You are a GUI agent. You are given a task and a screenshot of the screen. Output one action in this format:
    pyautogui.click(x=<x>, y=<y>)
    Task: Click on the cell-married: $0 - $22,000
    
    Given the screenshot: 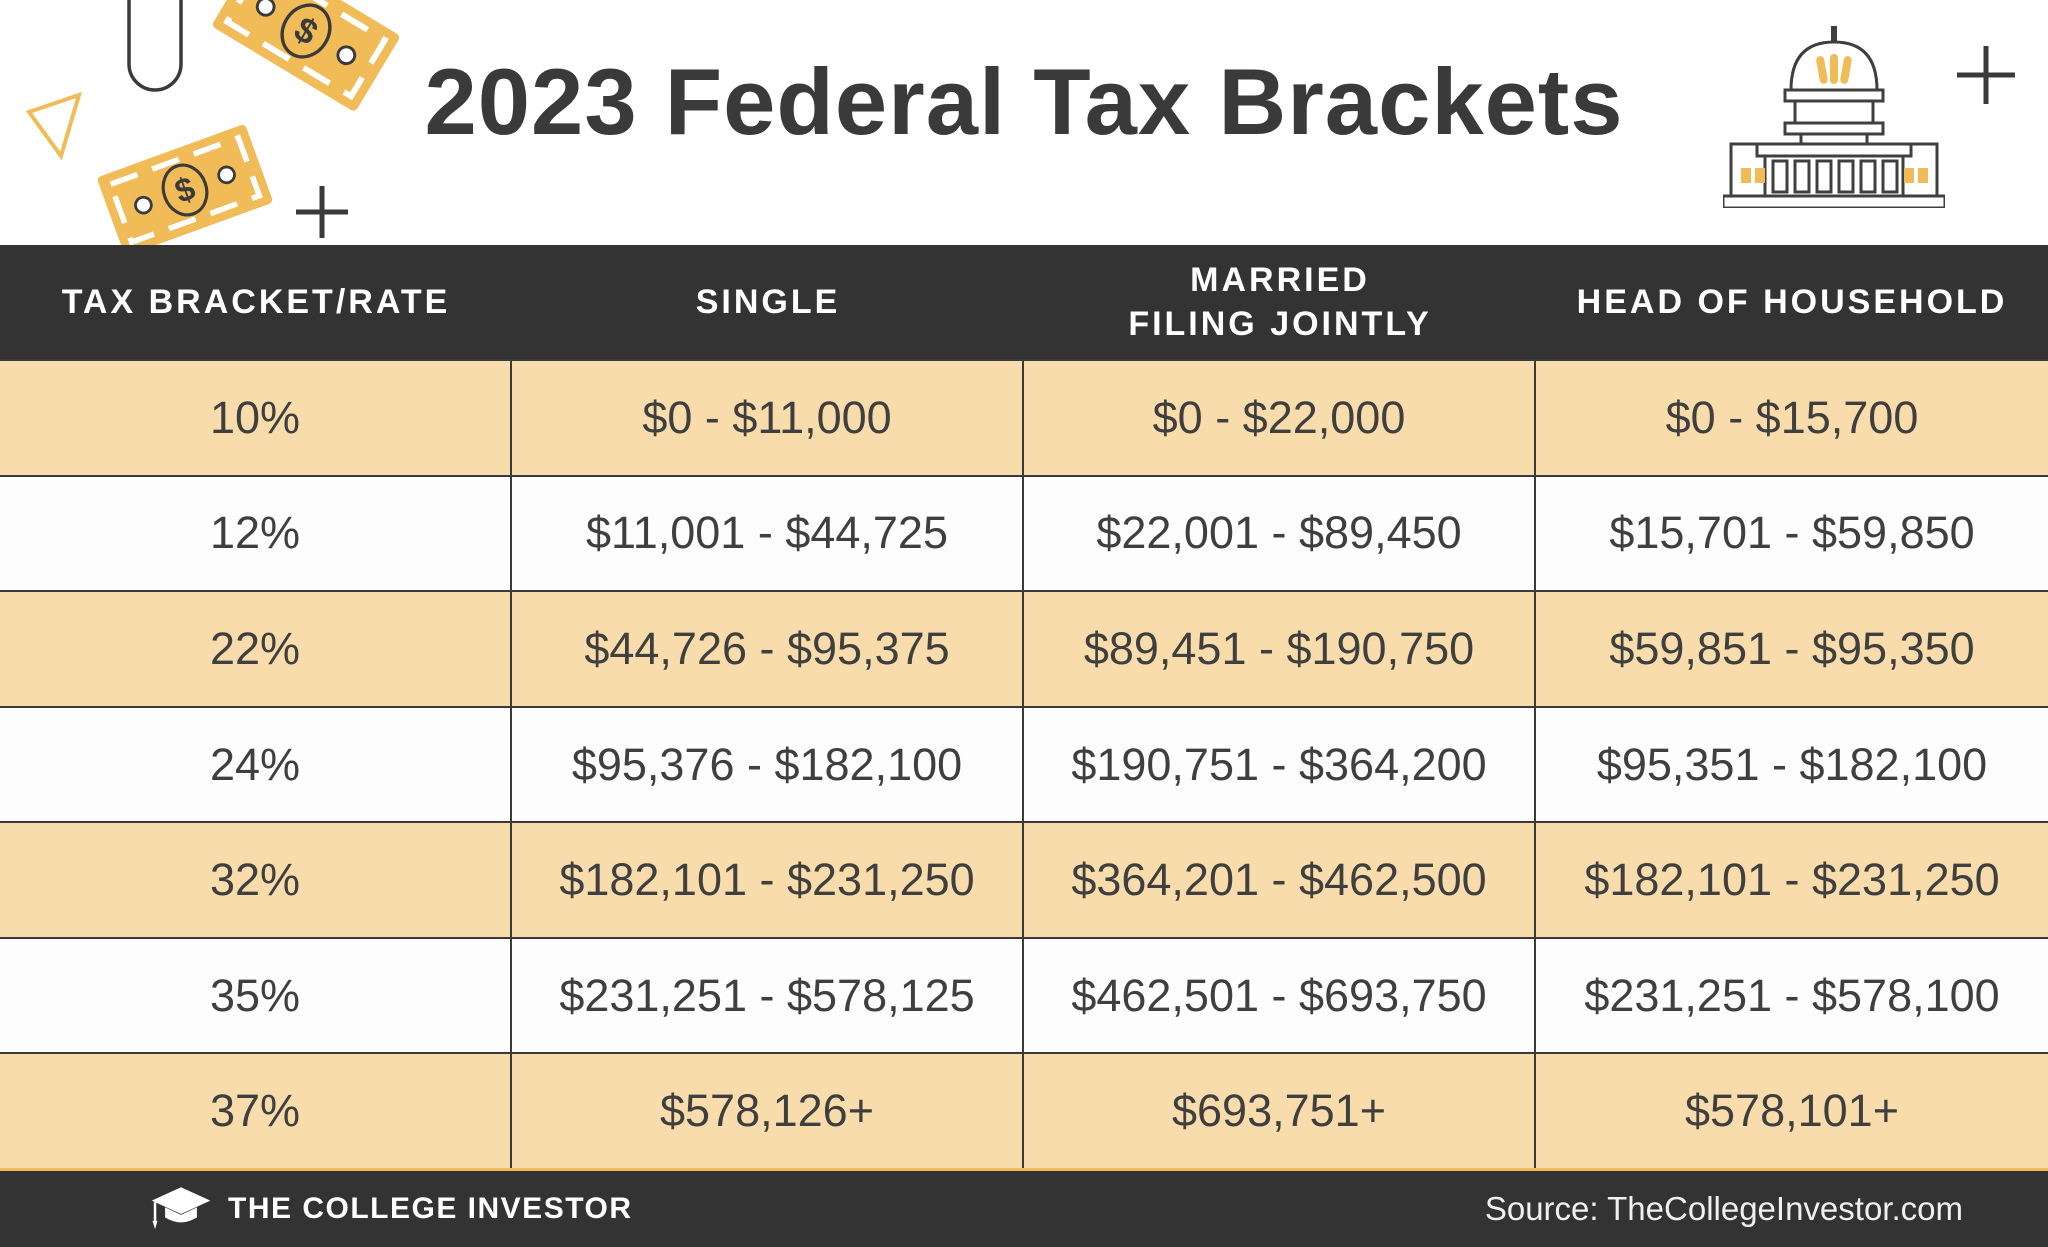 What is the action you would take?
    pyautogui.click(x=1280, y=418)
    